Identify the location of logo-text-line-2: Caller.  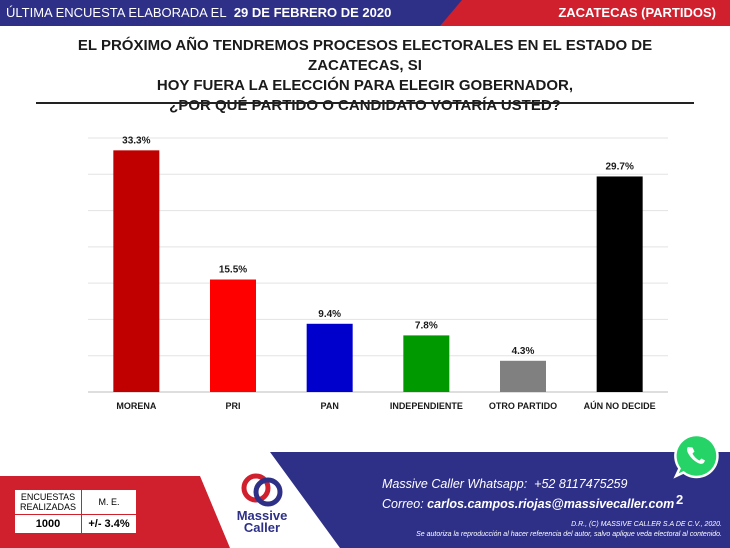
(262, 527).